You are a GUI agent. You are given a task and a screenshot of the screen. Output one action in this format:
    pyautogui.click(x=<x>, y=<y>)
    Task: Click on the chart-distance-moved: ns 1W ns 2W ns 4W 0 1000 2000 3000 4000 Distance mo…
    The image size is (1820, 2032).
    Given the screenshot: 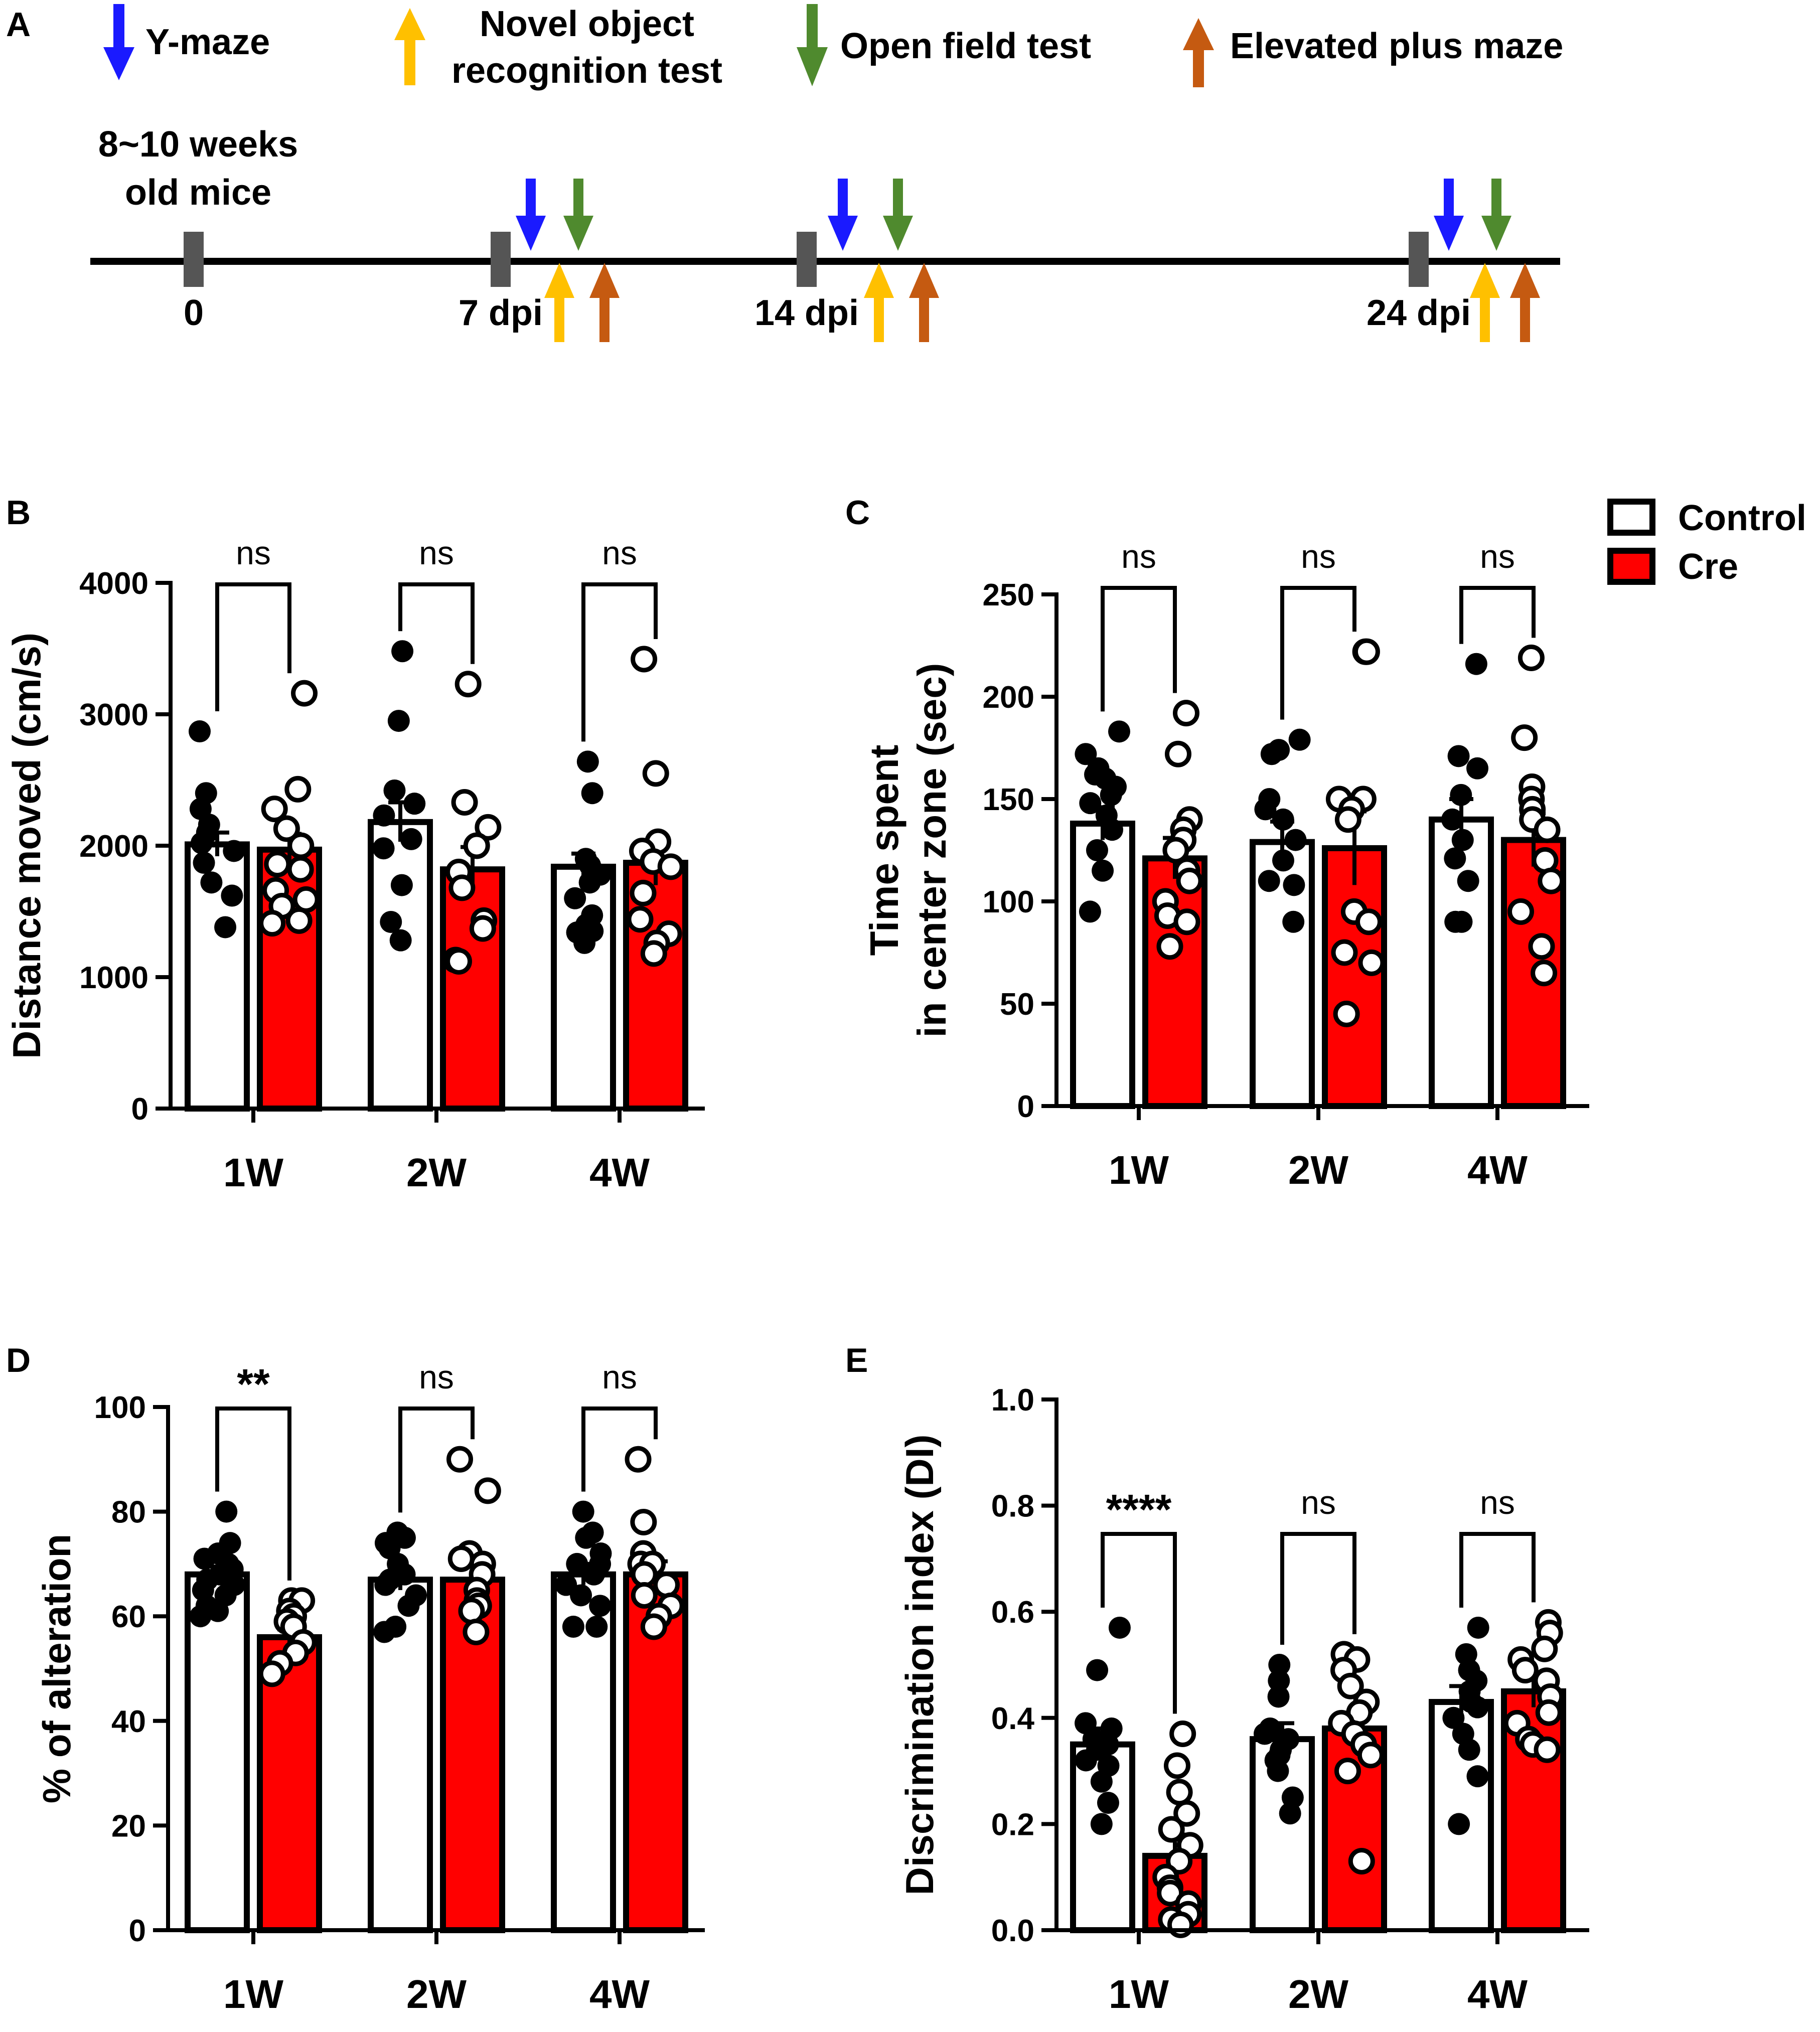 What is the action you would take?
    pyautogui.click(x=355, y=864)
    